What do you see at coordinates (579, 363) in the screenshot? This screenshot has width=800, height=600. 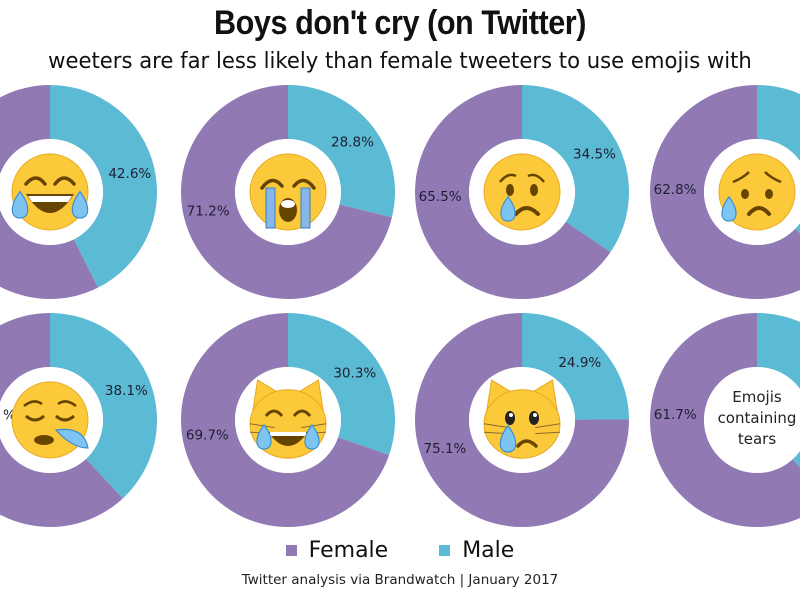 I see `label-male: 24.9%` at bounding box center [579, 363].